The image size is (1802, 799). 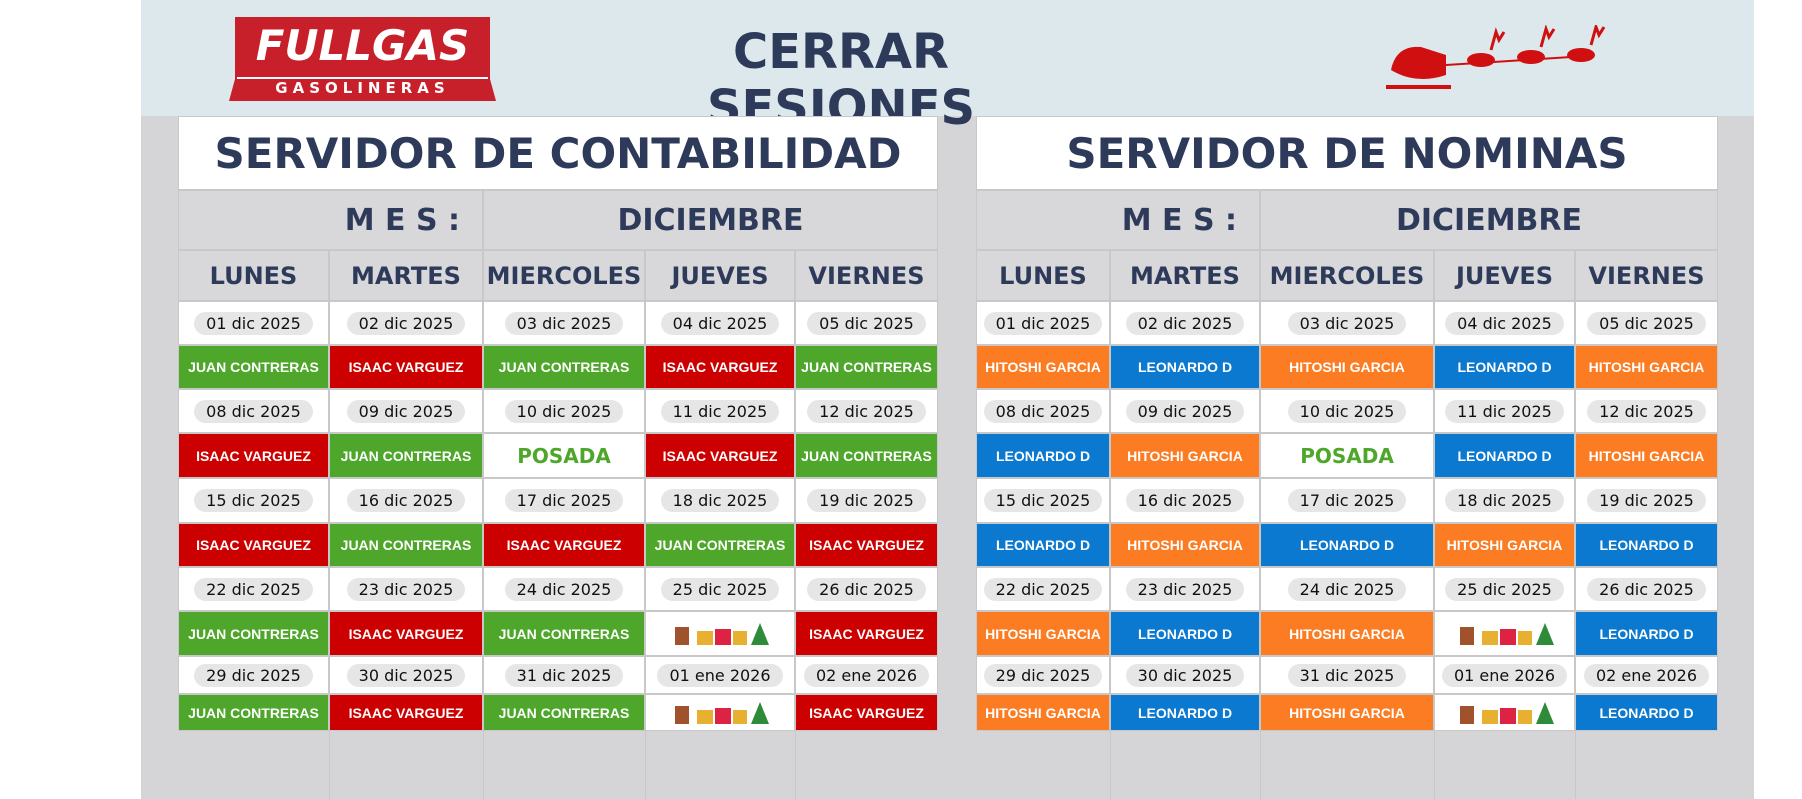 I want to click on date: 15 dic 2025, so click(x=1043, y=500).